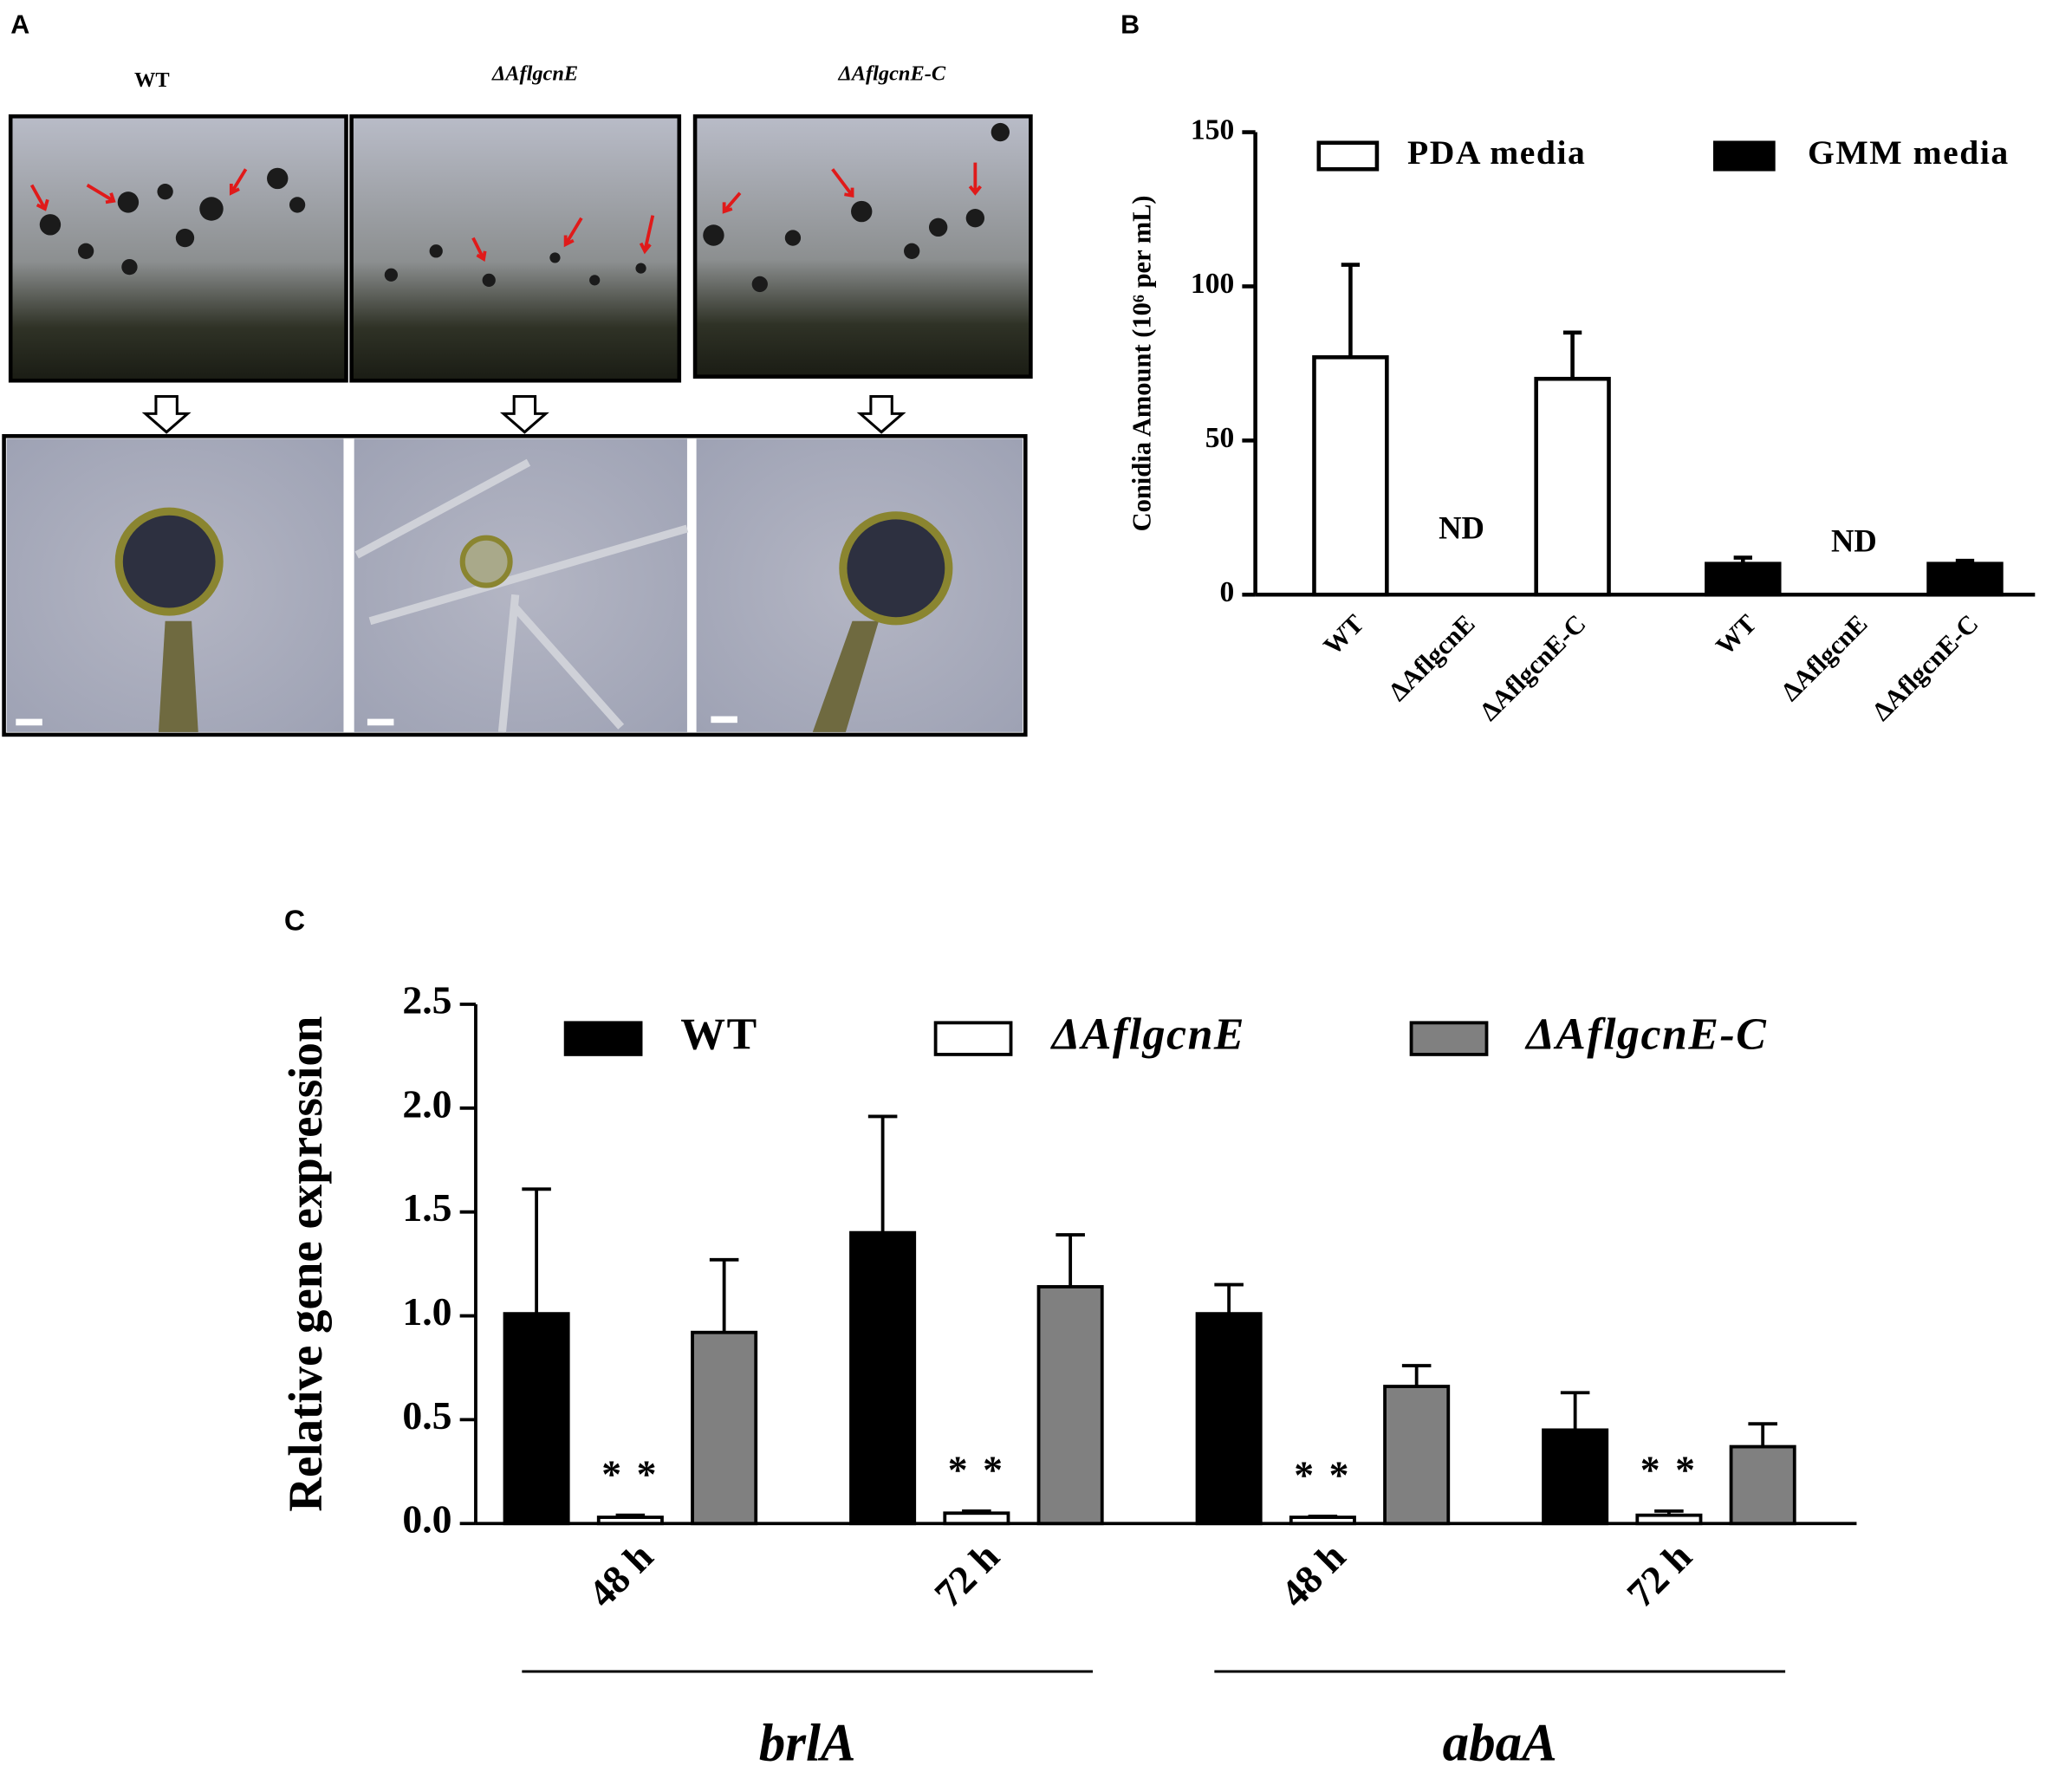 This screenshot has height=1772, width=2072. Describe the element at coordinates (1909, 152) in the screenshot. I see `legend-label: GMM media` at that location.